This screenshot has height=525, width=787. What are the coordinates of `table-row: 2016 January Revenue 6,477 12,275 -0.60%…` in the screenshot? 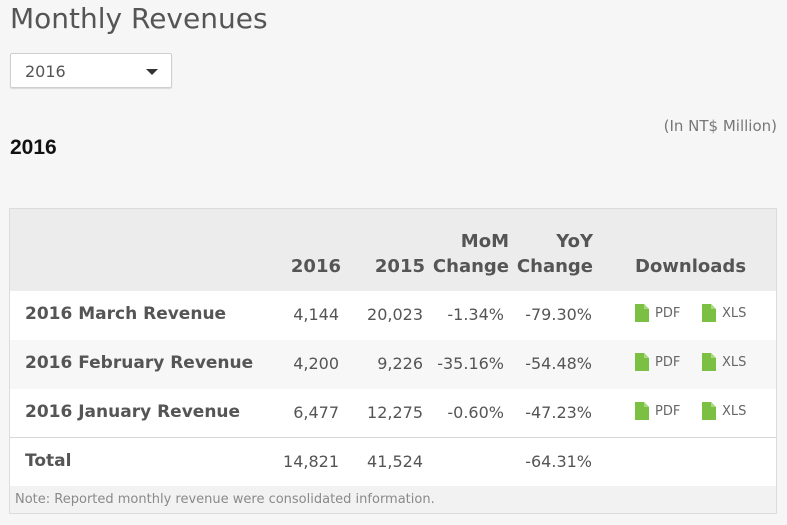 It's located at (393, 413).